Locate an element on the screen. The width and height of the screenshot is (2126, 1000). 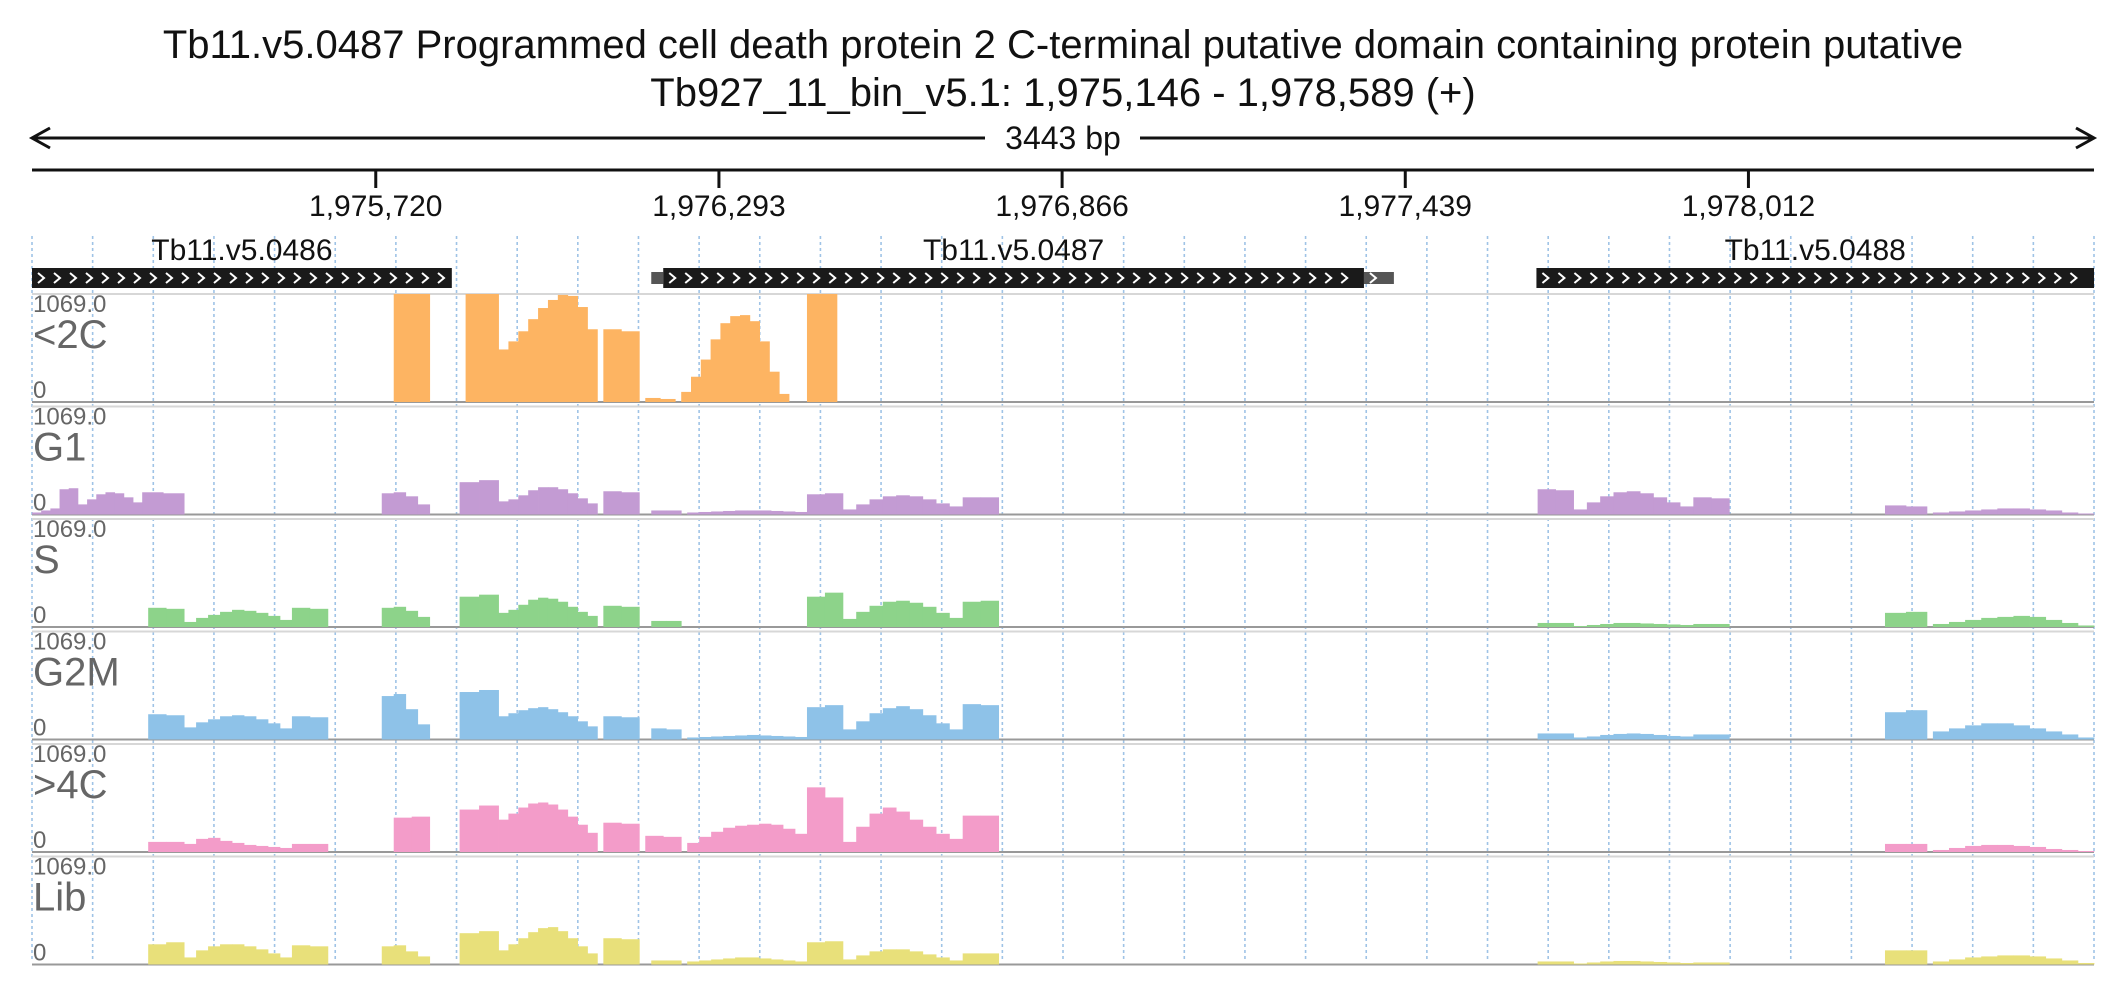
gene-block is located at coordinates (242, 278).